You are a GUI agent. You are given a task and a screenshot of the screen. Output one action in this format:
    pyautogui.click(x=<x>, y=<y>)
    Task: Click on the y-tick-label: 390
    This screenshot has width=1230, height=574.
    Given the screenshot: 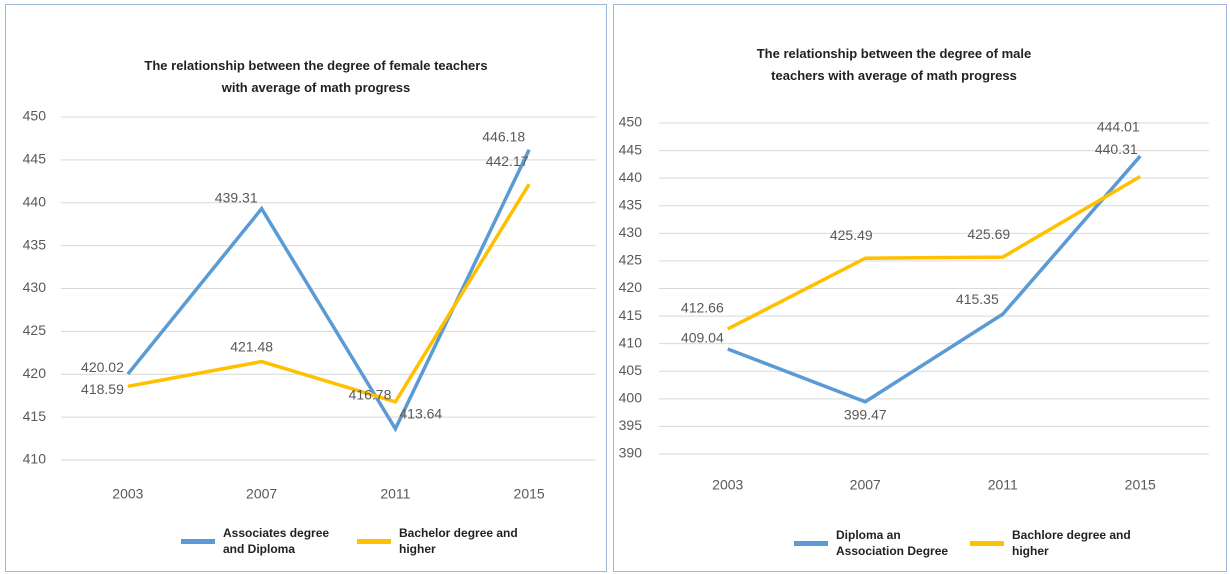 What is the action you would take?
    pyautogui.click(x=631, y=453)
    